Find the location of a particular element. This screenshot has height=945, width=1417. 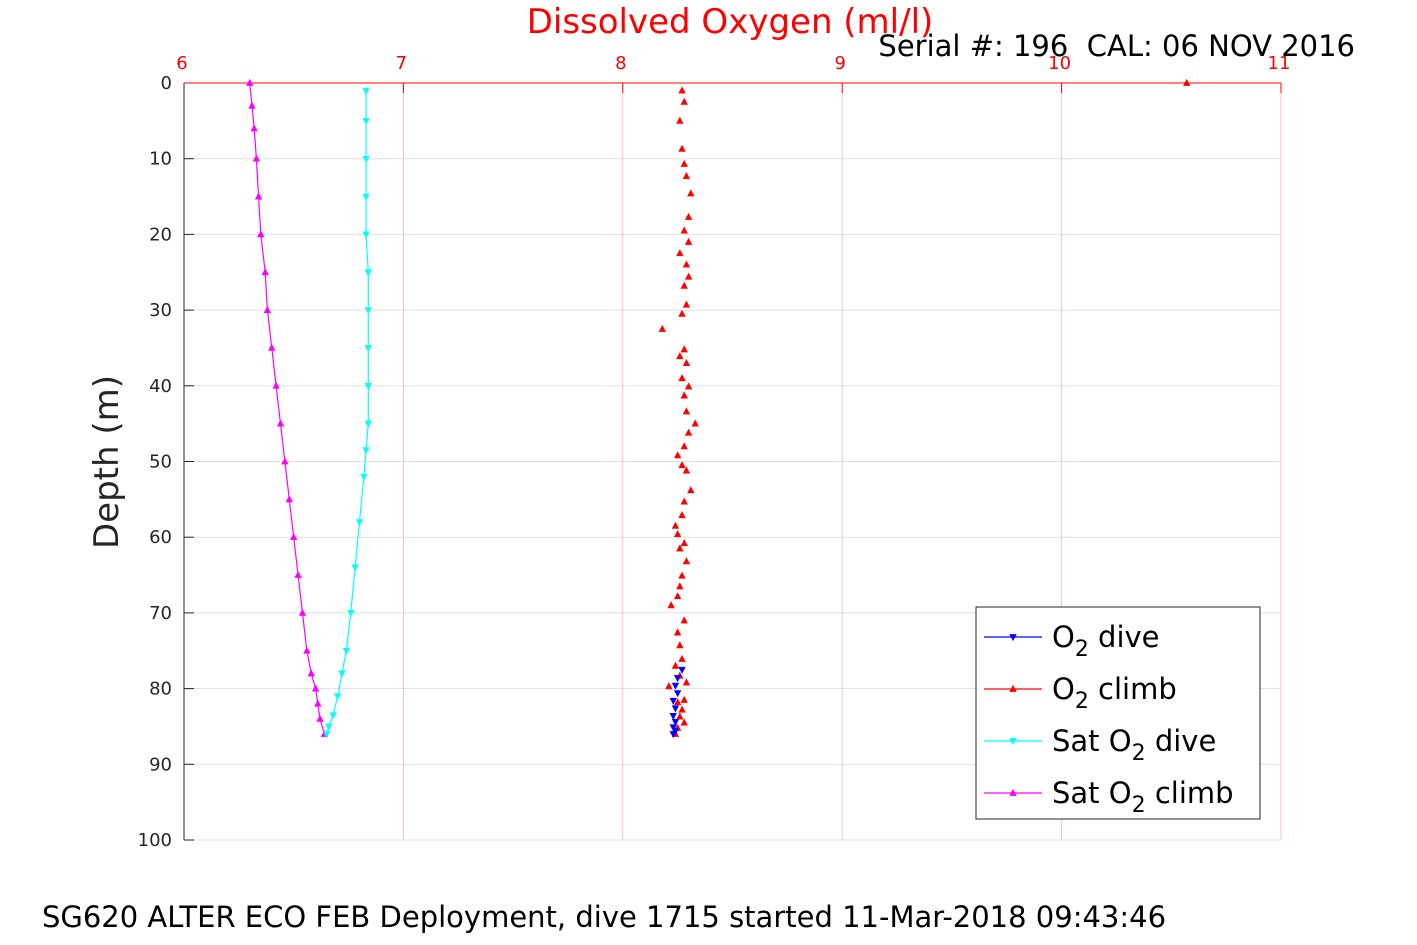

y-tick-label: 10 is located at coordinates (160, 159).